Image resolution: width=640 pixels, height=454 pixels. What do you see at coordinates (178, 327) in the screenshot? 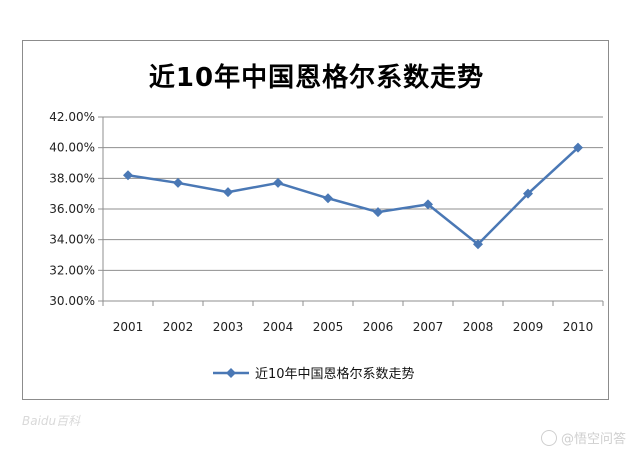
I see `x-tick-label: 2002` at bounding box center [178, 327].